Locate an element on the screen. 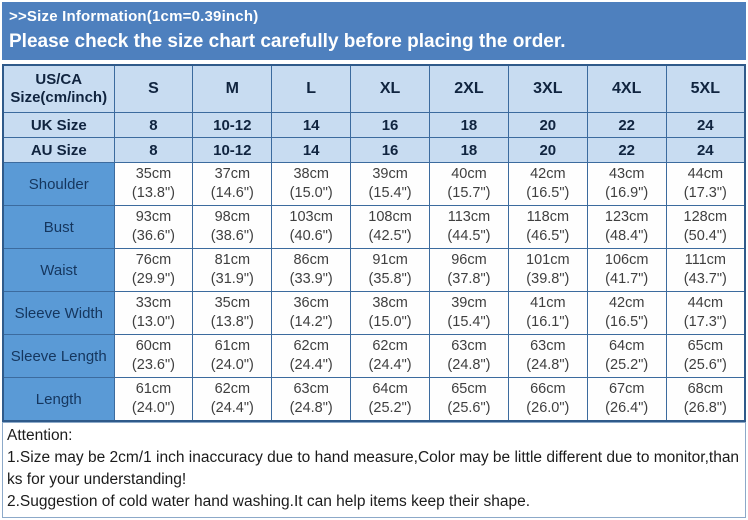 This screenshot has height=520, width=748. measurement-cell: 96cm (37.8") is located at coordinates (469, 270).